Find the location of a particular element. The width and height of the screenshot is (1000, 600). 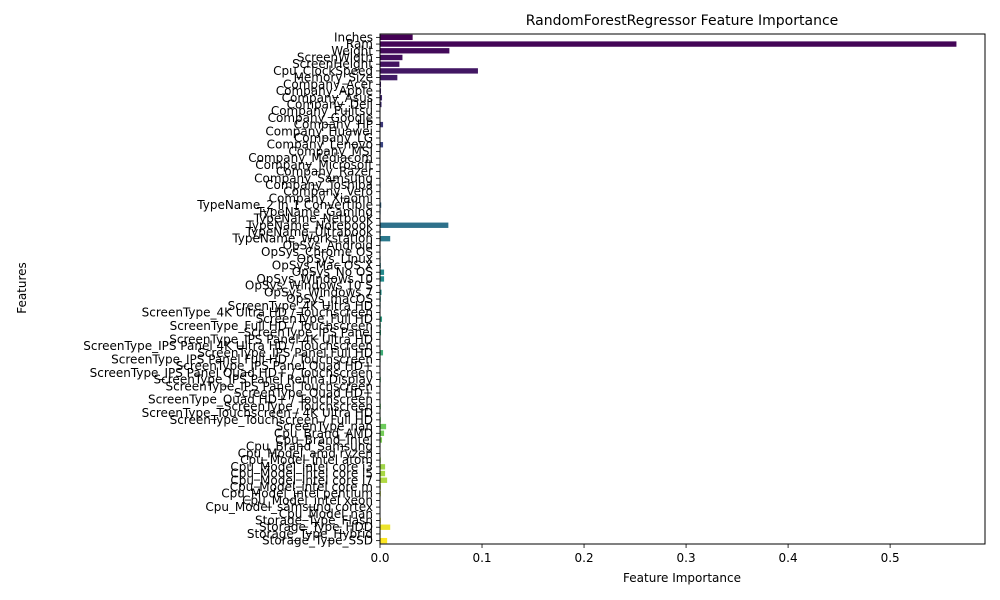

y-tick-label: Storage_Type_Hybrid is located at coordinates (310, 534).